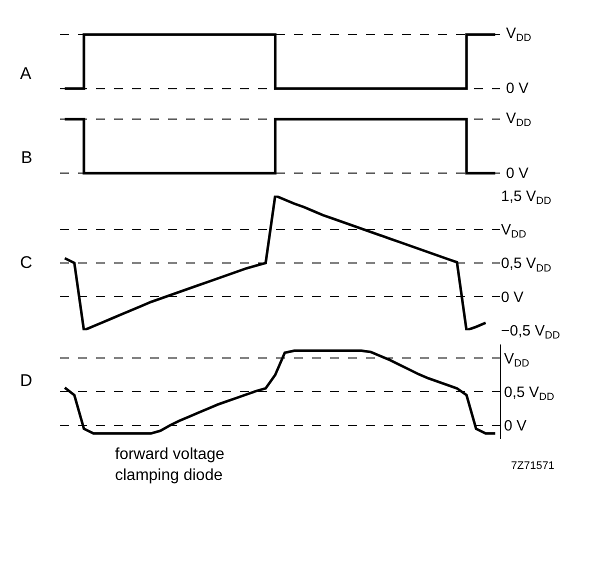 The height and width of the screenshot is (568, 605). I want to click on text: C, so click(26, 262).